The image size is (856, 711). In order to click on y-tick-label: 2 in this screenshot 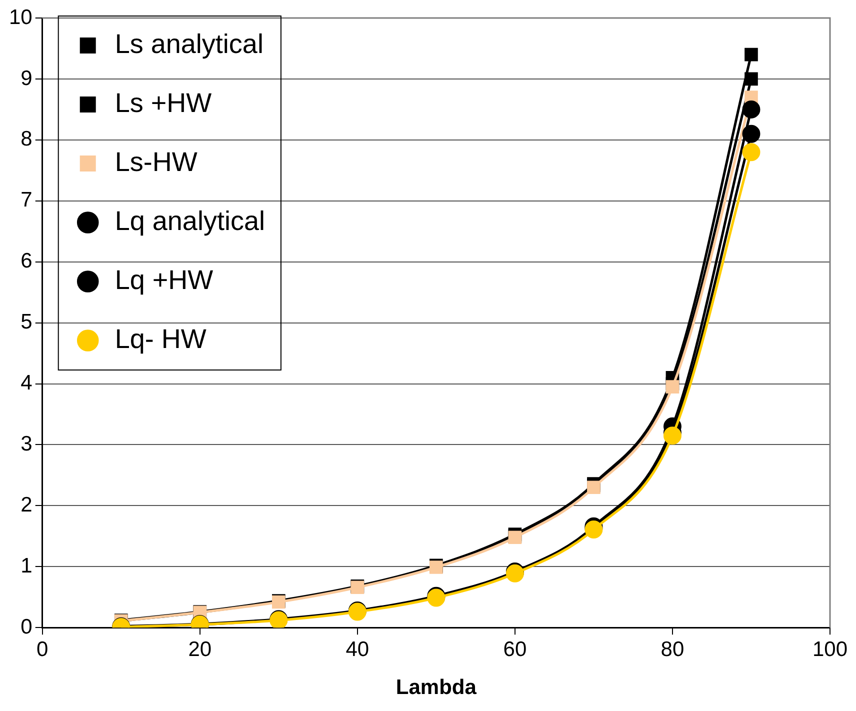, I will do `click(26, 504)`.